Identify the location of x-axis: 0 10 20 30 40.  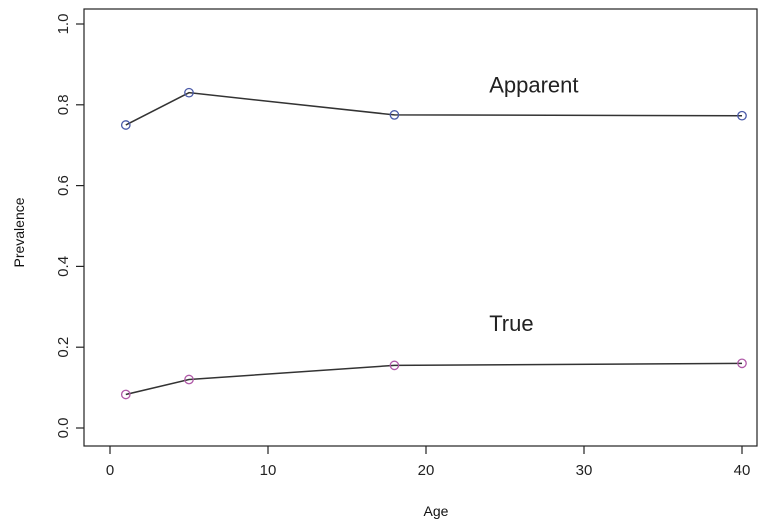
(428, 462).